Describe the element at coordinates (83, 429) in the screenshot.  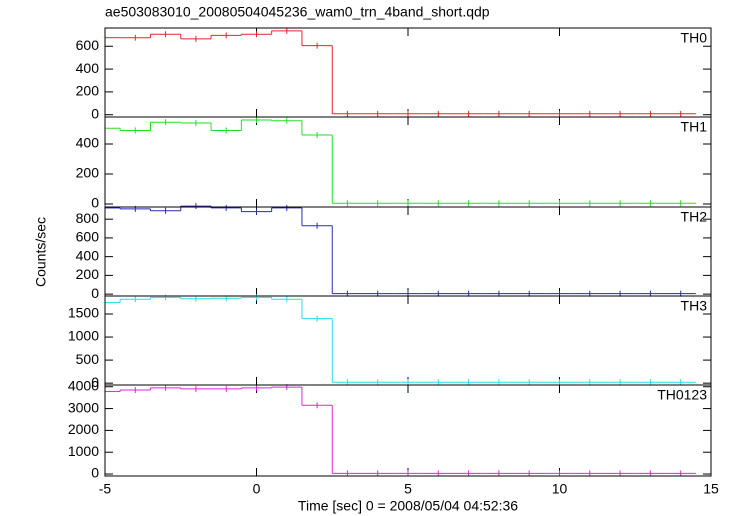
I see `y-tick-label: 2000` at that location.